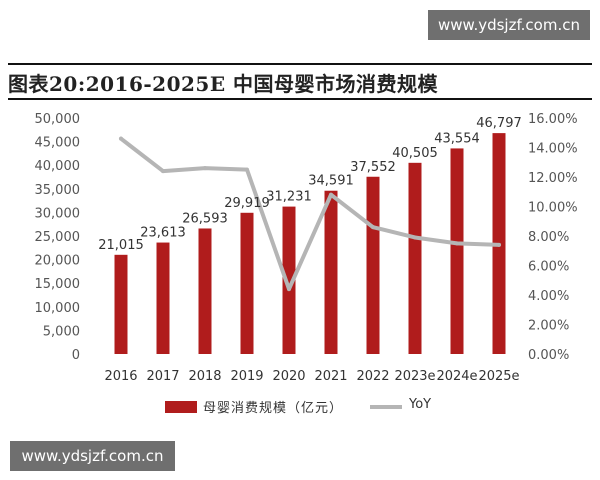 The width and height of the screenshot is (600, 480). Describe the element at coordinates (330, 376) in the screenshot. I see `x-tick-label: 2021` at that location.